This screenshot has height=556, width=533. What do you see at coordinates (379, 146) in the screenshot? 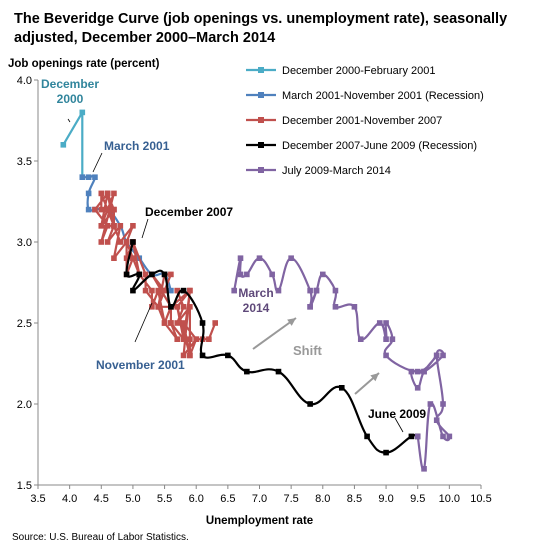
I see `legend-label-3: December 2007-June 2009 (Recession)` at bounding box center [379, 146].